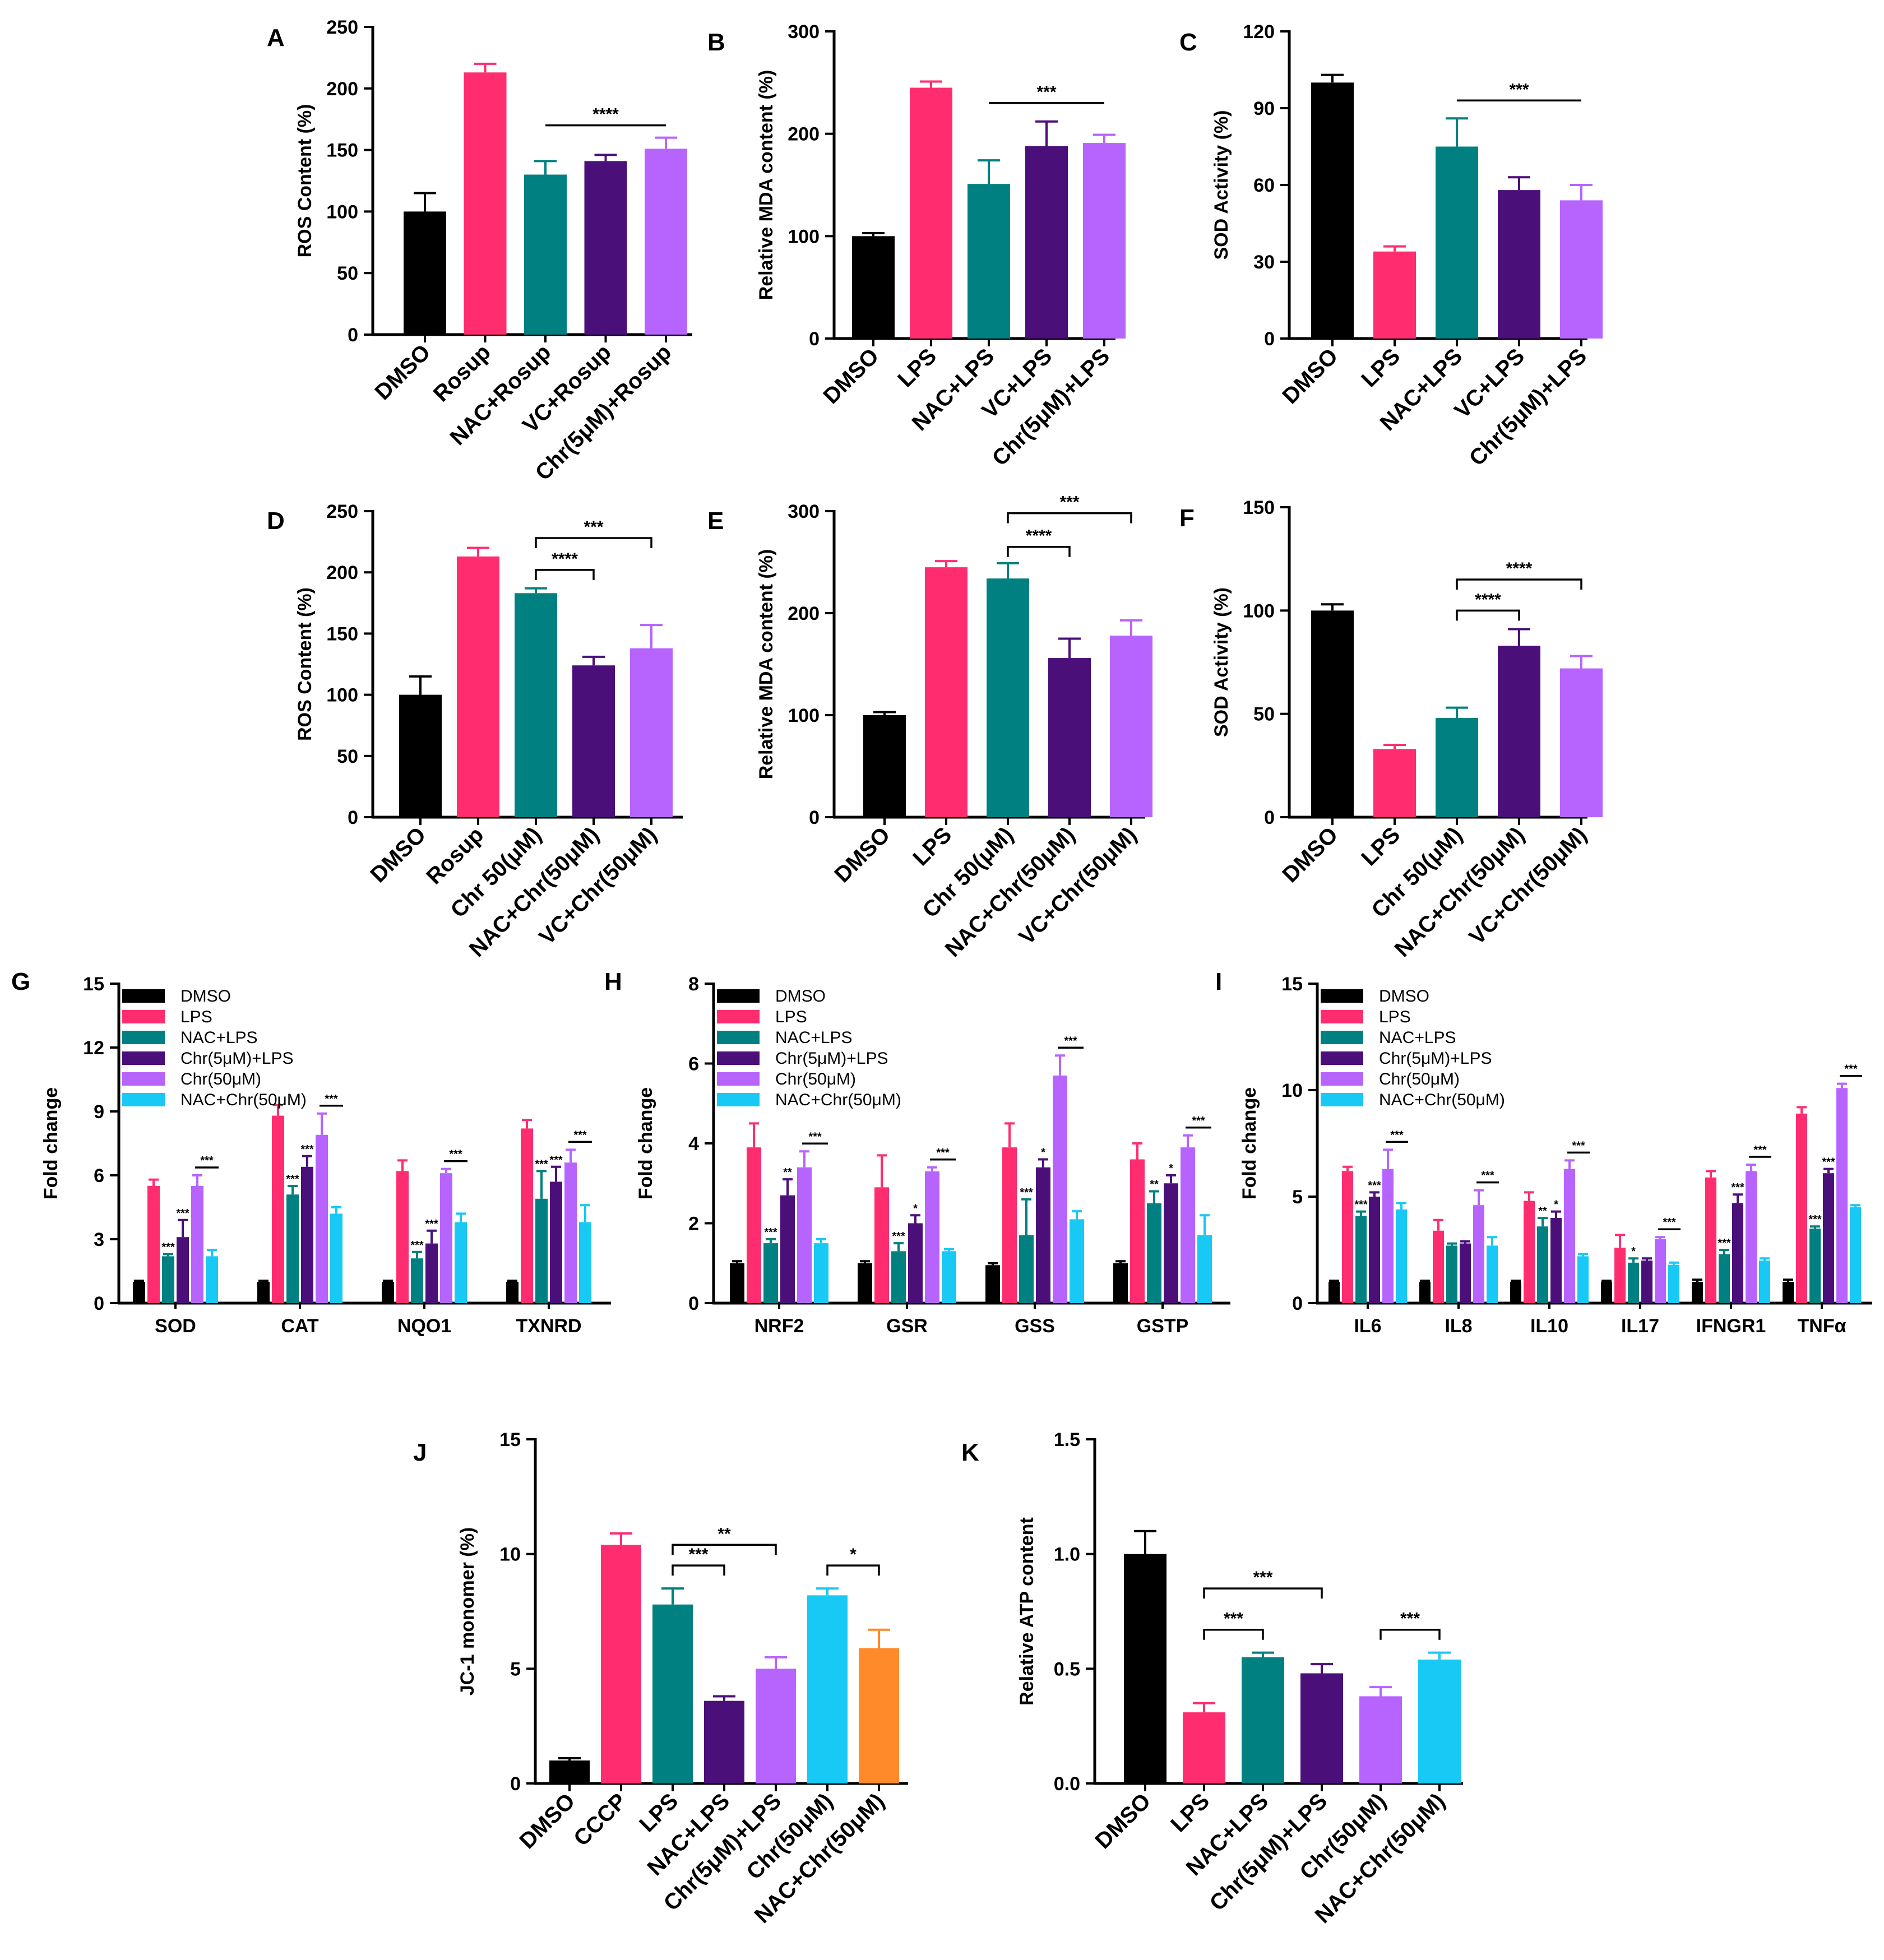  What do you see at coordinates (1222, 662) in the screenshot?
I see `y-axis-label: SOD Activity (%)` at bounding box center [1222, 662].